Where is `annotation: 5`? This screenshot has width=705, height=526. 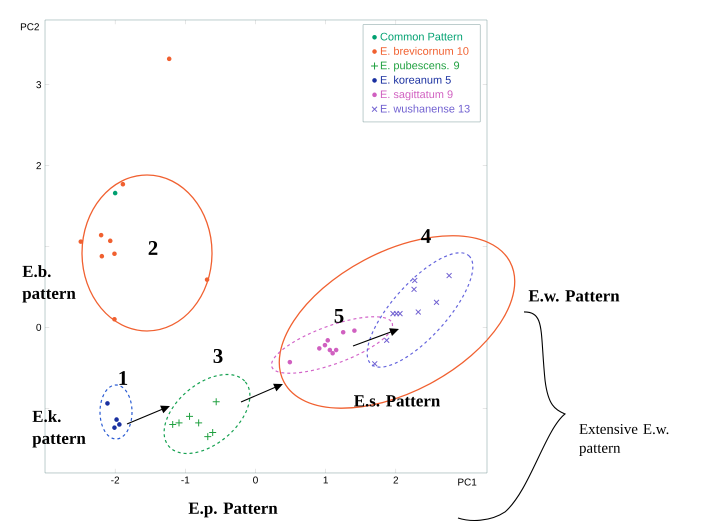
annotation: 5 is located at coordinates (339, 316).